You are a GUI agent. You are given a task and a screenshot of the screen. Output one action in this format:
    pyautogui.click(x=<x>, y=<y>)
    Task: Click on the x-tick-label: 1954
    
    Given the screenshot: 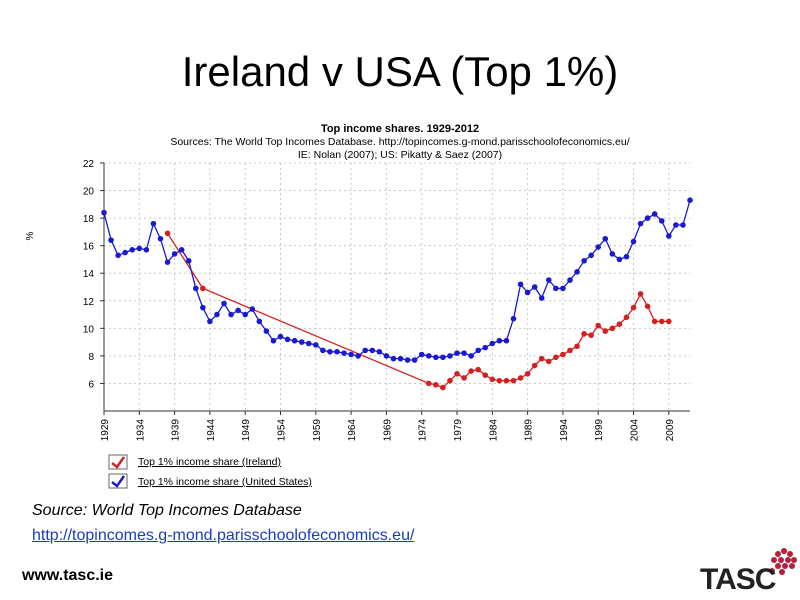 What is the action you would take?
    pyautogui.click(x=282, y=430)
    